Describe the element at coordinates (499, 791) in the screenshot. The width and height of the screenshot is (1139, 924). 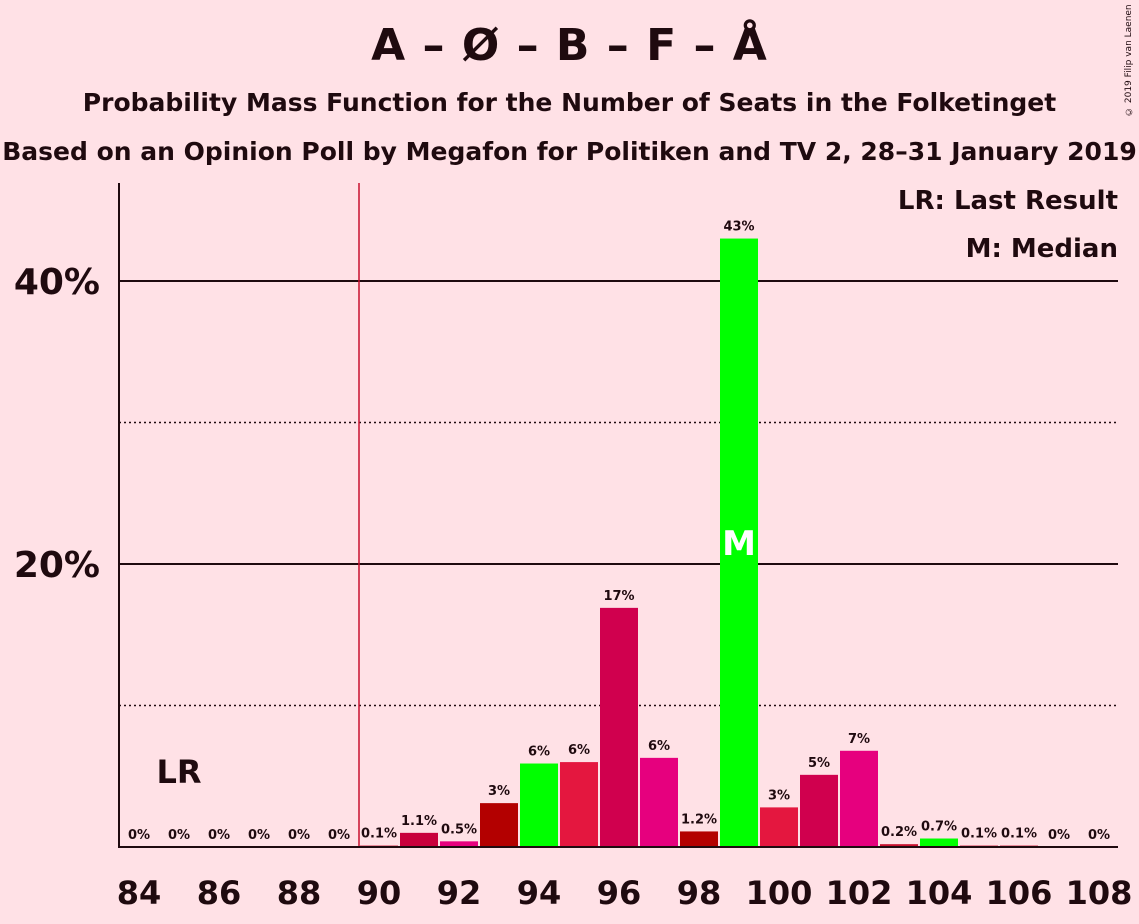
I see `bar-label-93: 3%` at that location.